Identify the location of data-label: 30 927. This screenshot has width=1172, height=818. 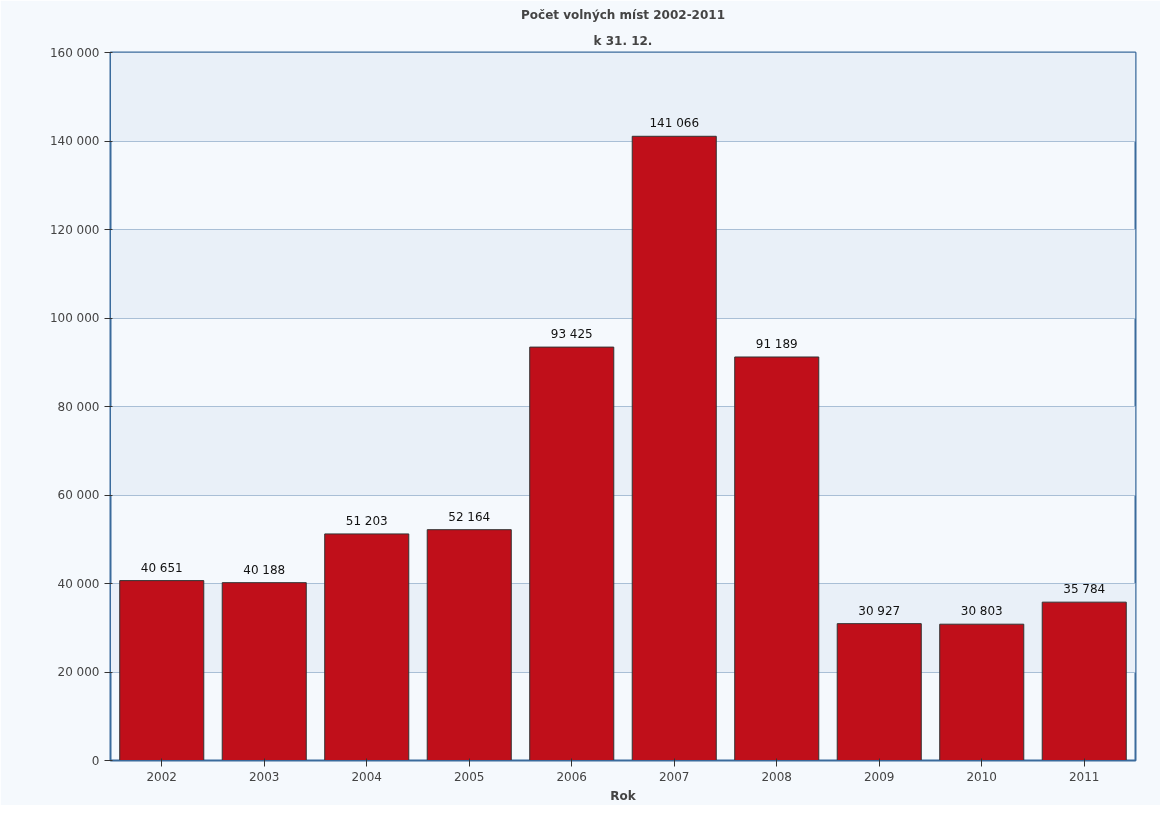
(879, 610).